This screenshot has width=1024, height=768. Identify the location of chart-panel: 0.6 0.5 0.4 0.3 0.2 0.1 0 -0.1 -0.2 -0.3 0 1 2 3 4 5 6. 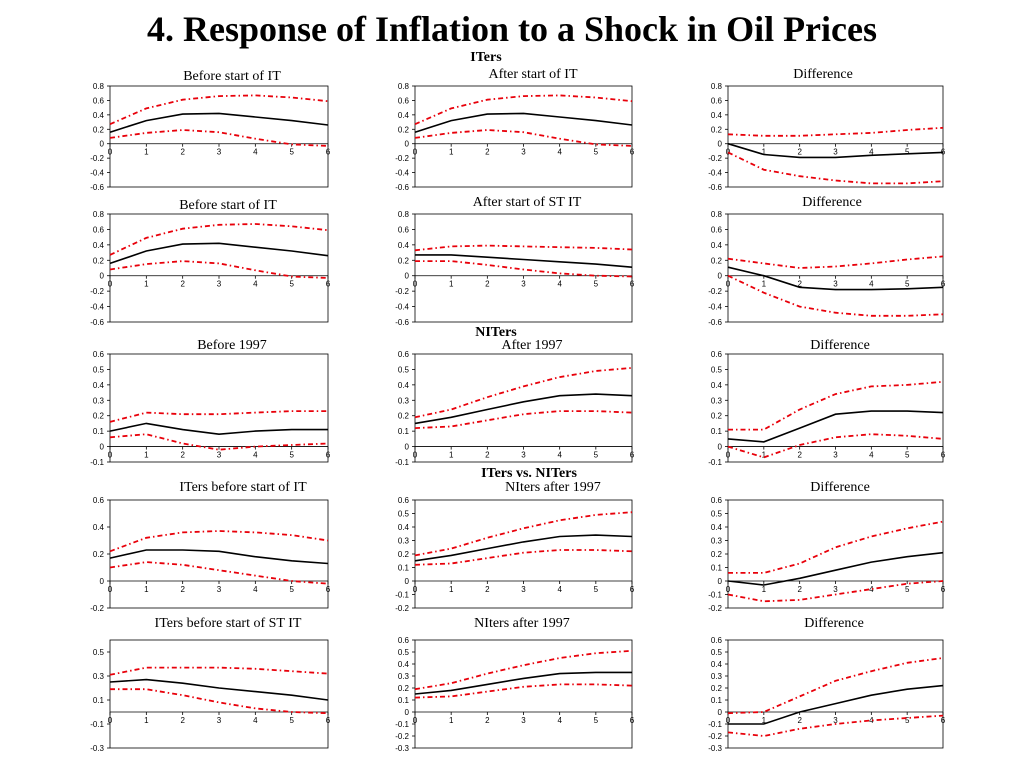
(827, 694).